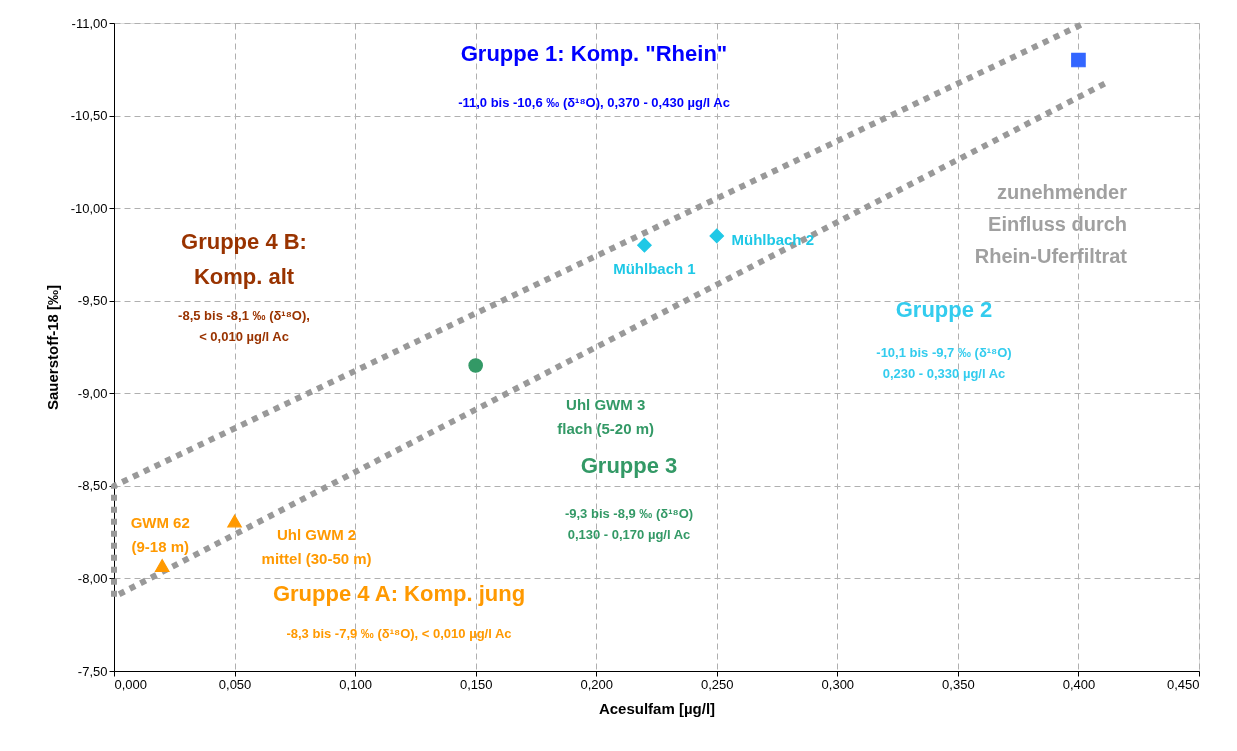 The width and height of the screenshot is (1237, 751). I want to click on y-tick-label: -10,00, so click(89, 208).